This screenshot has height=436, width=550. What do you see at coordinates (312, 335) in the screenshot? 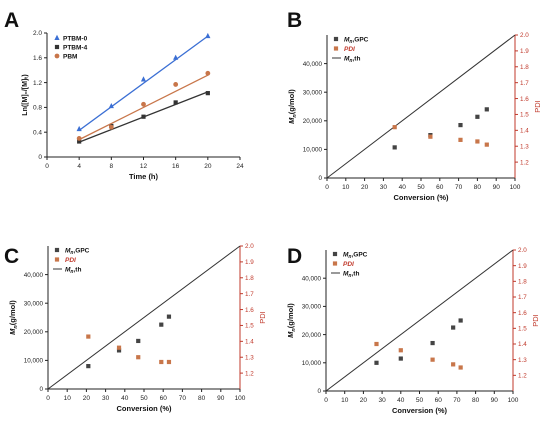
I see `y-tick-label-left: 20,000` at bounding box center [312, 335].